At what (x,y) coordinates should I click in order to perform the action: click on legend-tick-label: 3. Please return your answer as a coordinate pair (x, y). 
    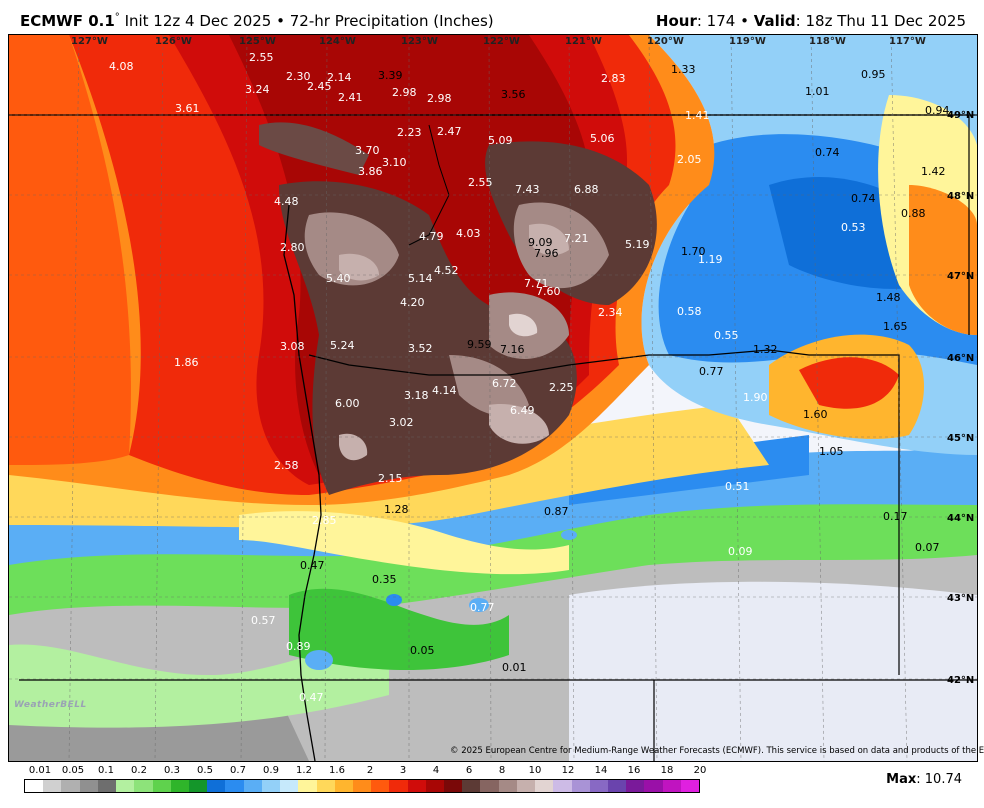
    Looking at the image, I should click on (403, 770).